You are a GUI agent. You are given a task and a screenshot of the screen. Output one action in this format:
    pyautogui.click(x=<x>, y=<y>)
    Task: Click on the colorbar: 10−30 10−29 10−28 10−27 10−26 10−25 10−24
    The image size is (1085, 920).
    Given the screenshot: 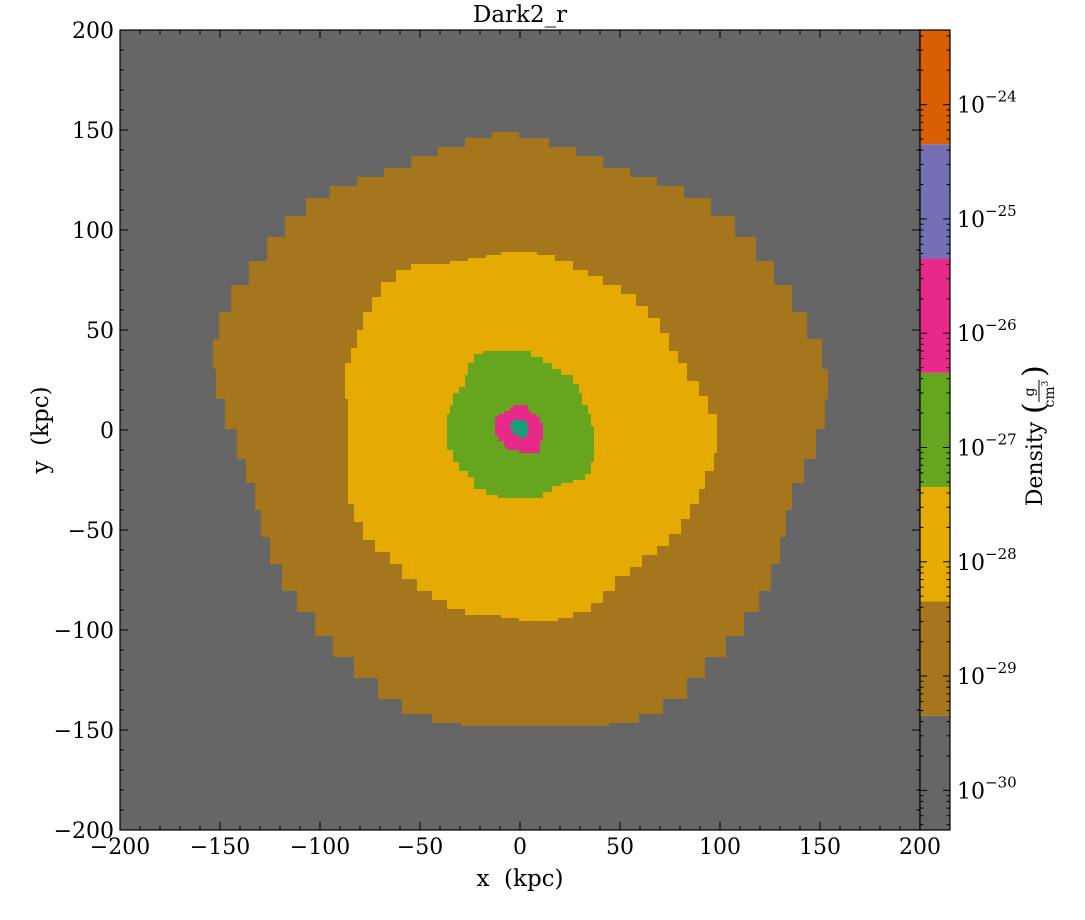 What is the action you would take?
    pyautogui.click(x=968, y=430)
    